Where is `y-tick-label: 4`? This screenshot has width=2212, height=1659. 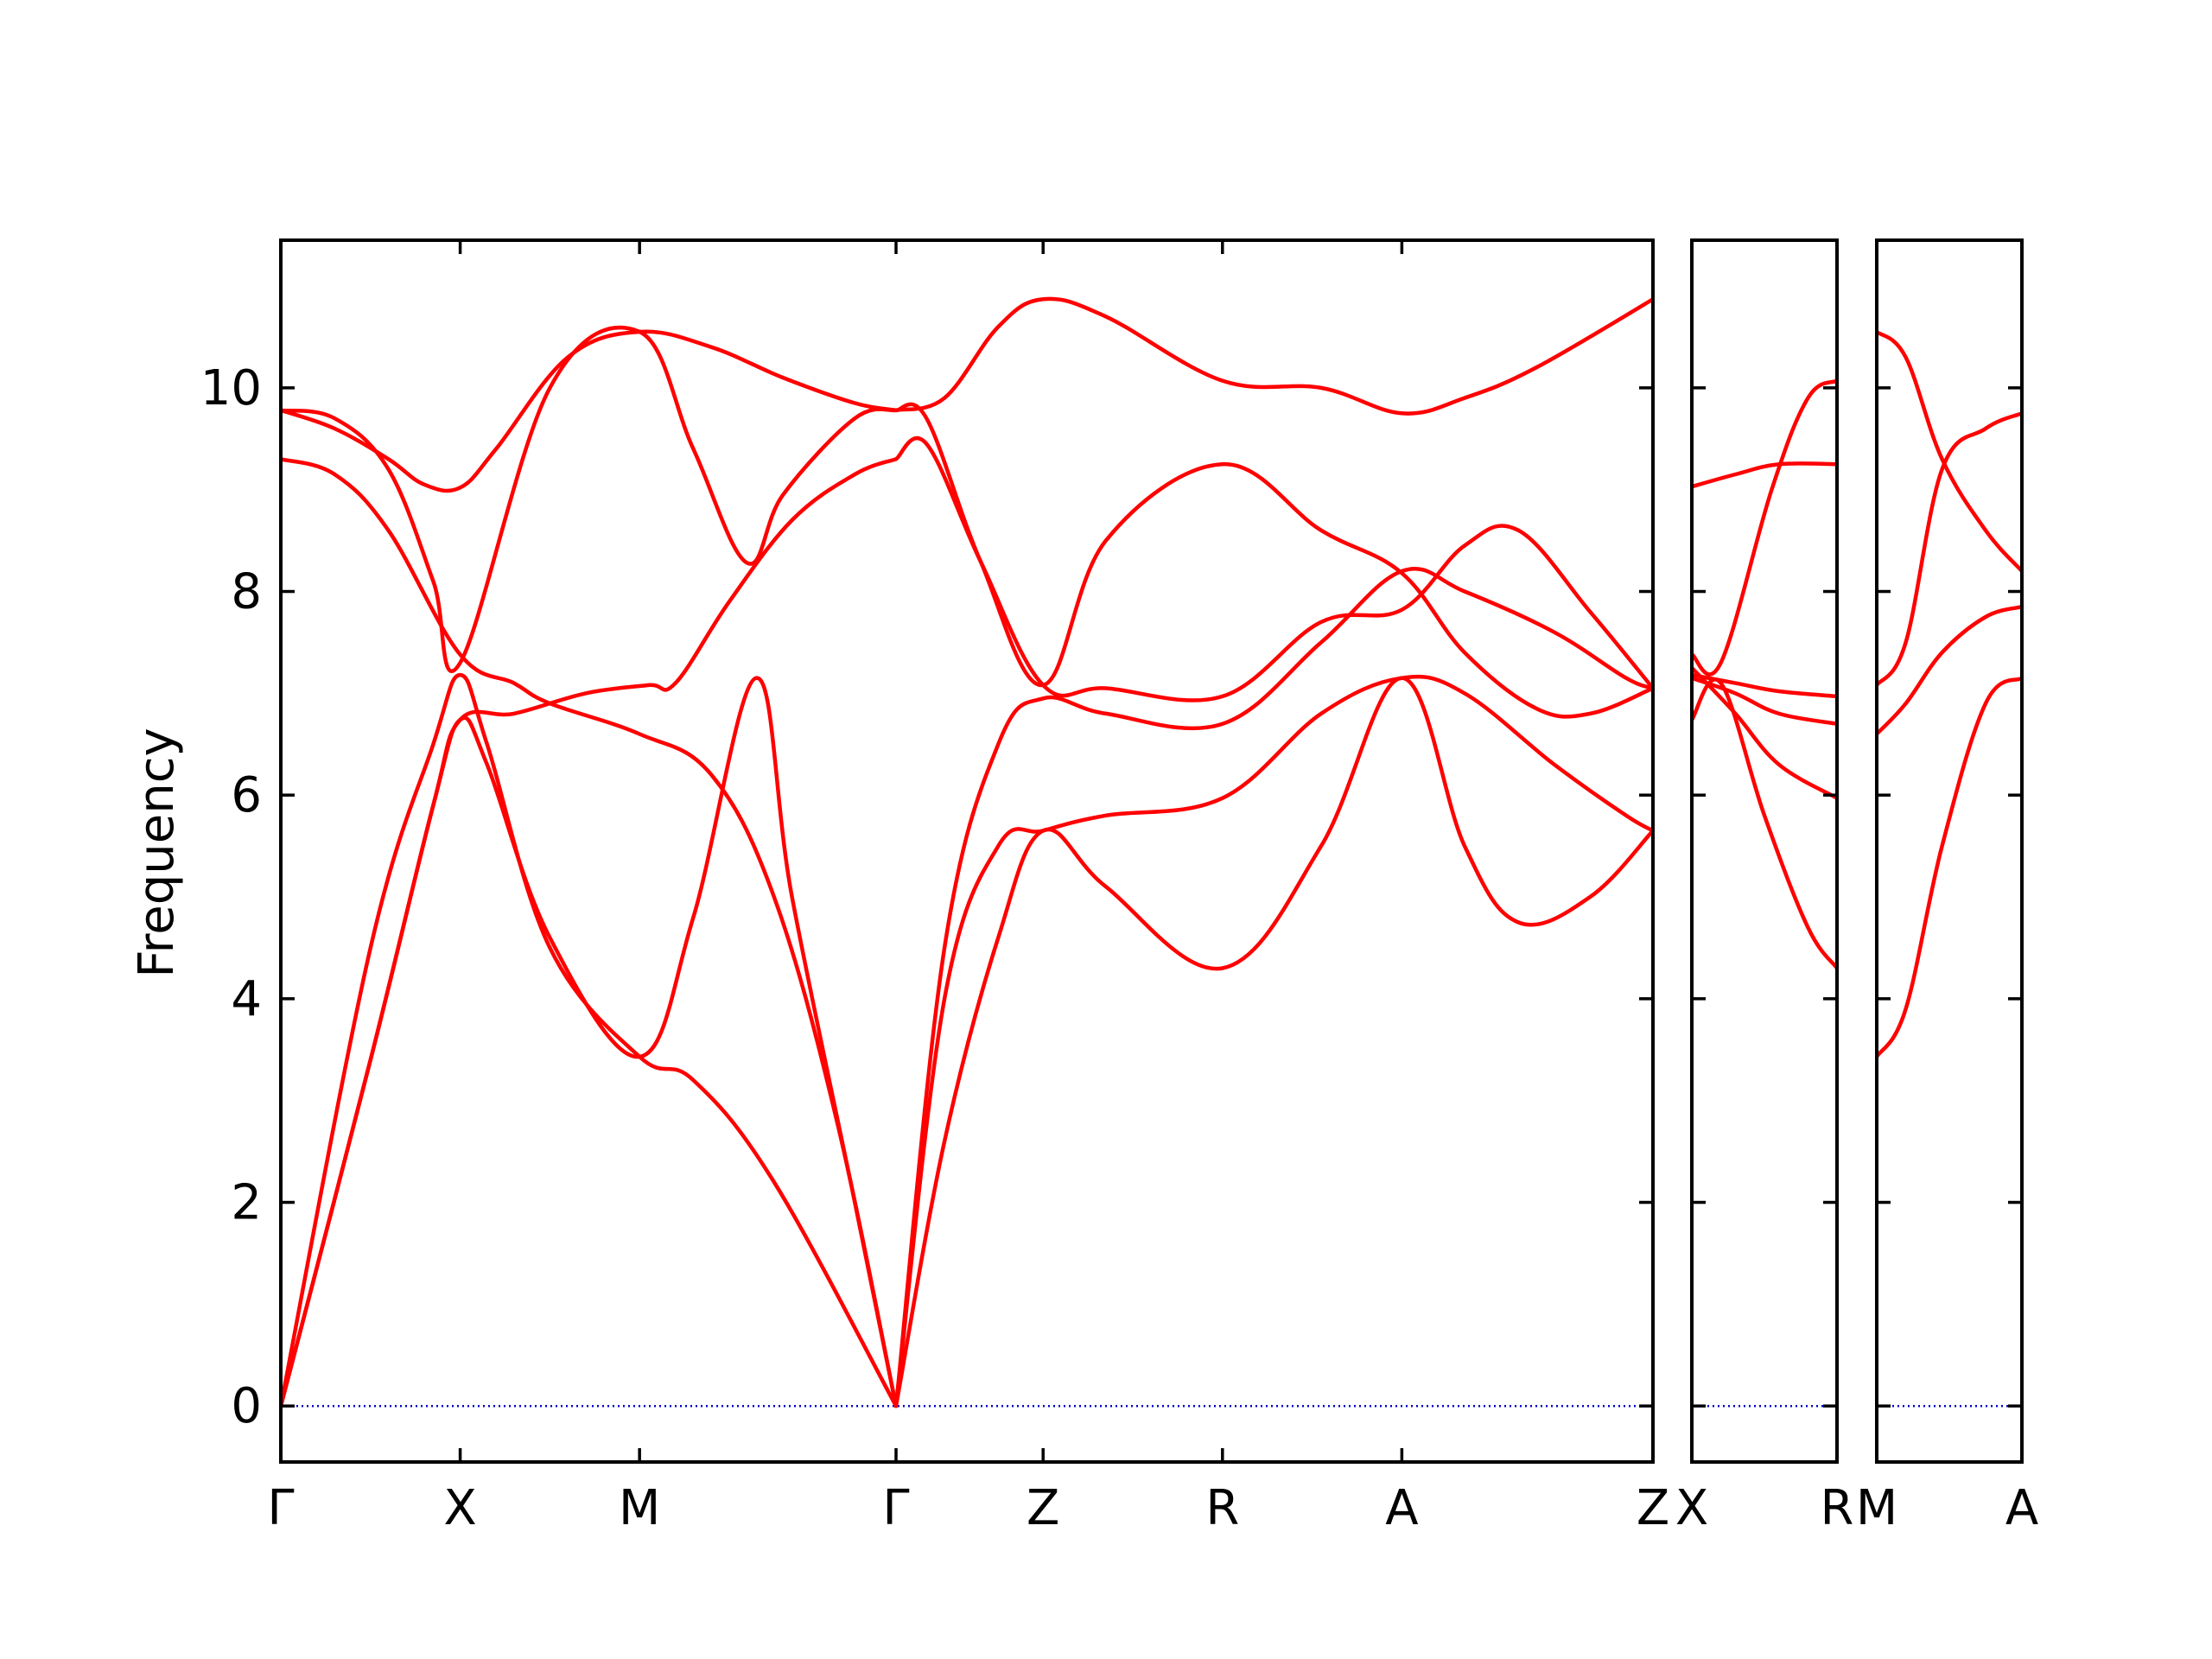 y-tick-label: 4 is located at coordinates (246, 999).